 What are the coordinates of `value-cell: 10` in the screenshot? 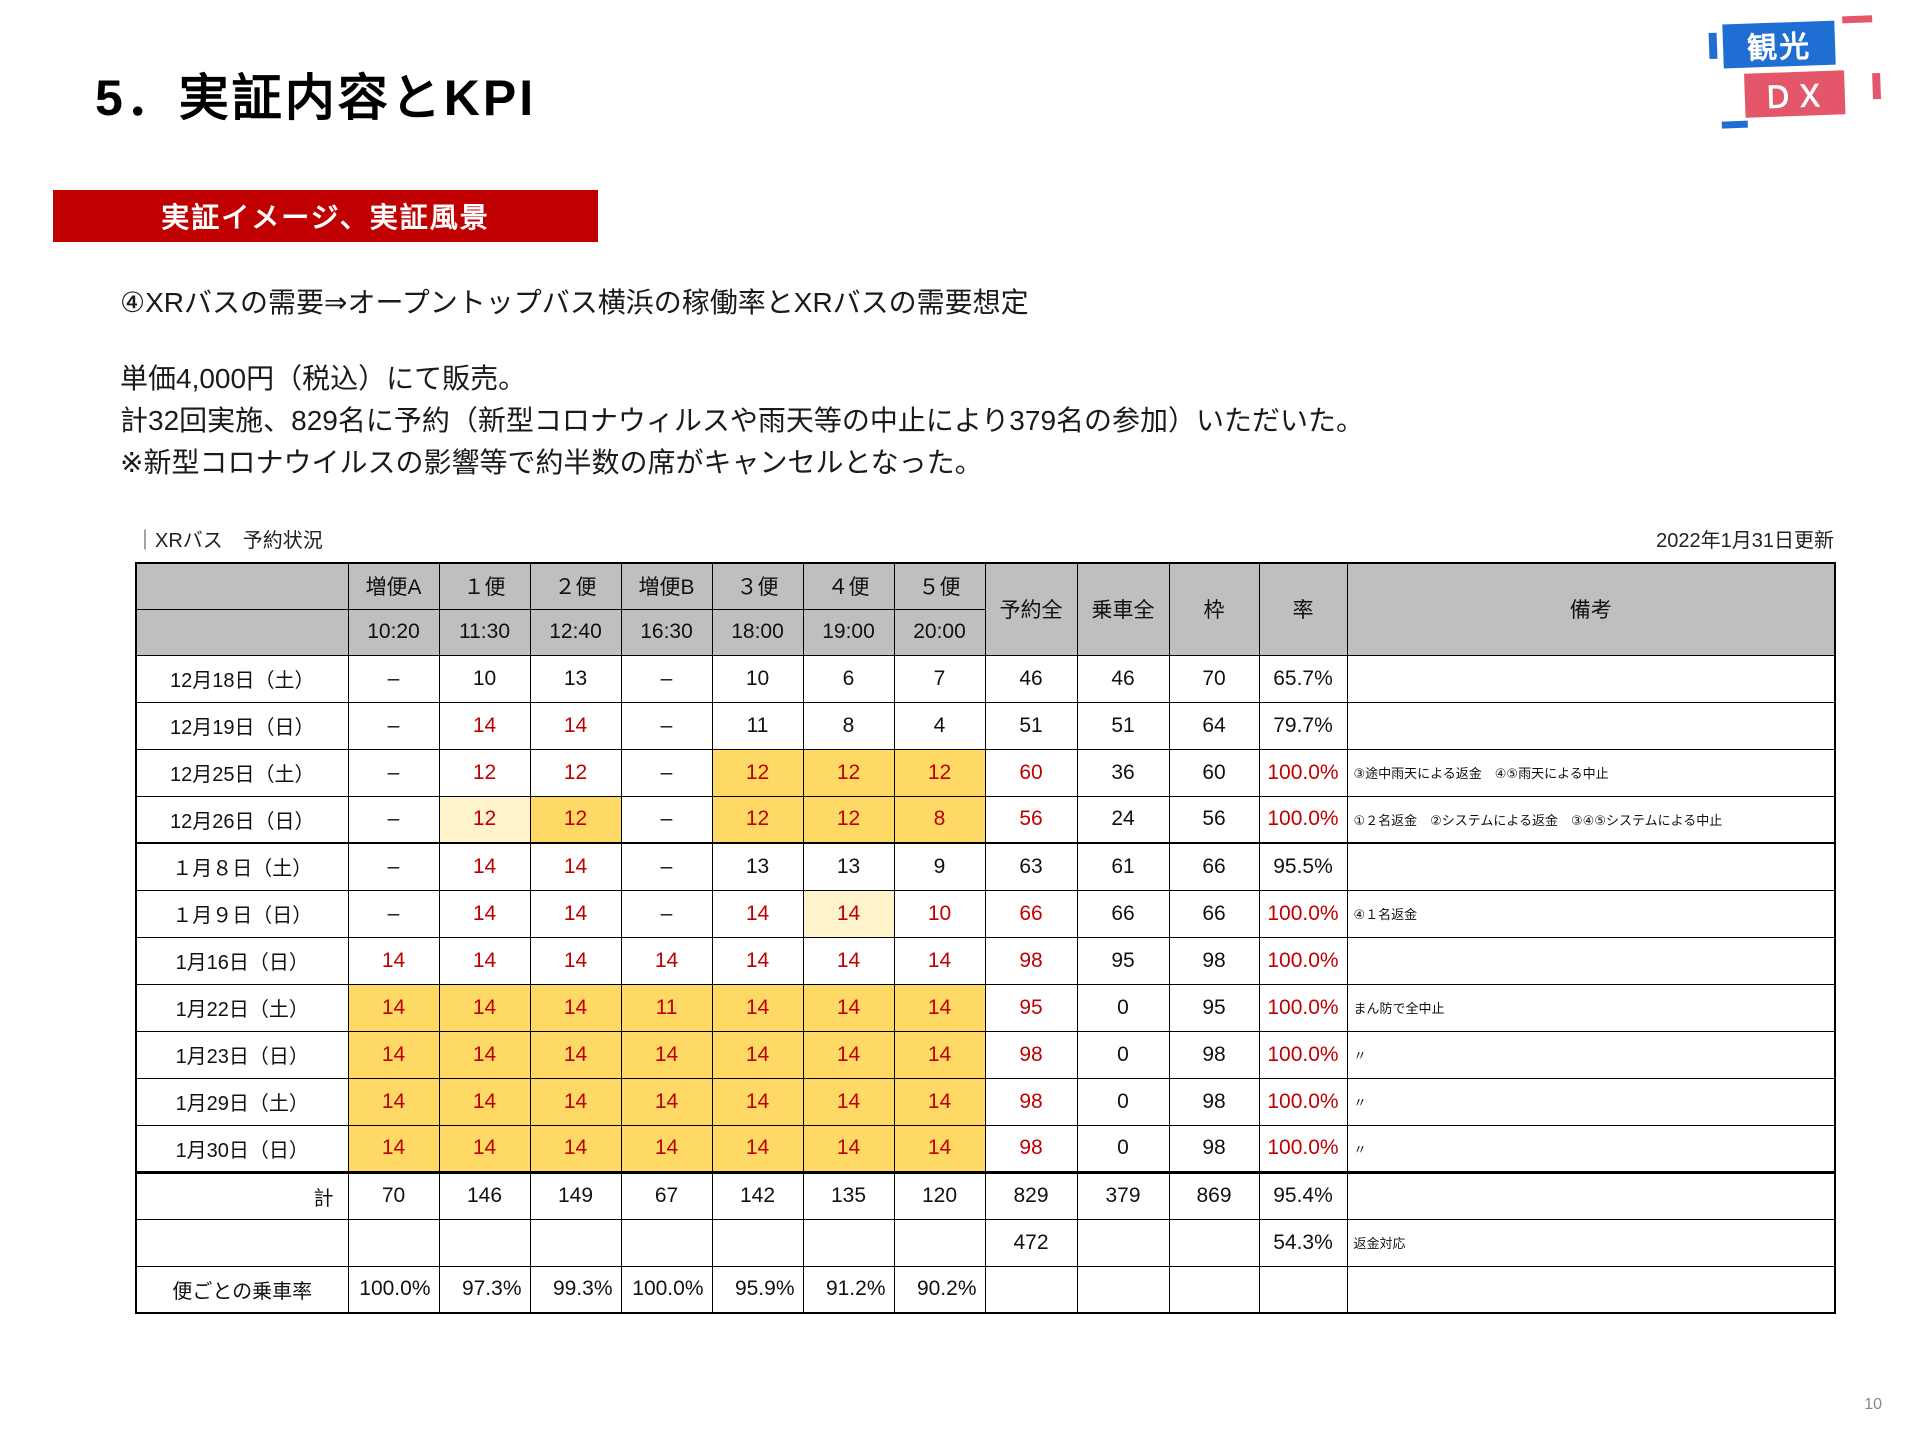 It's located at (757, 678).